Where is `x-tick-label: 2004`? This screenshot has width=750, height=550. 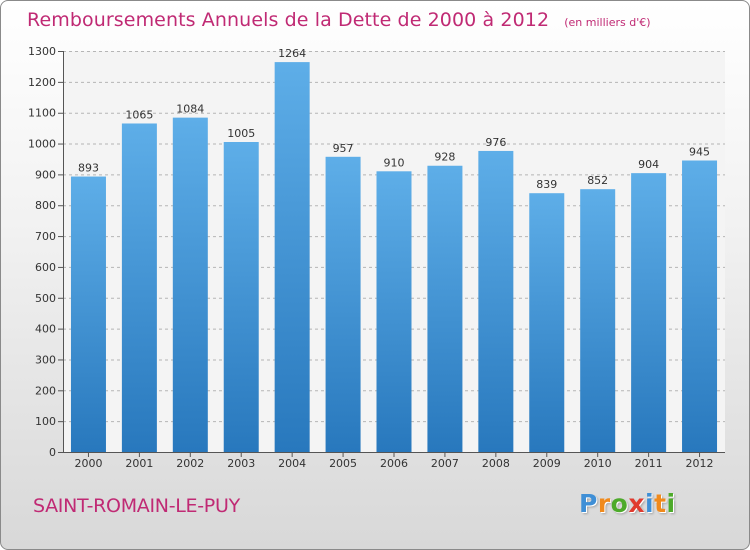 x-tick-label: 2004 is located at coordinates (292, 463).